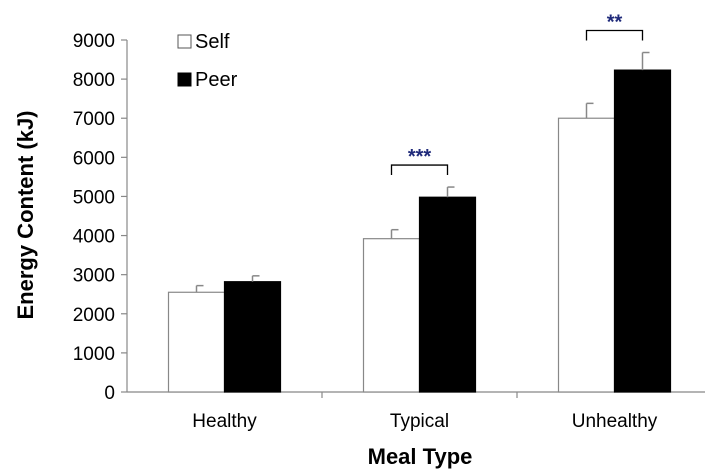 The height and width of the screenshot is (470, 705). What do you see at coordinates (517, 94) in the screenshot?
I see `significance-annotations: *****` at bounding box center [517, 94].